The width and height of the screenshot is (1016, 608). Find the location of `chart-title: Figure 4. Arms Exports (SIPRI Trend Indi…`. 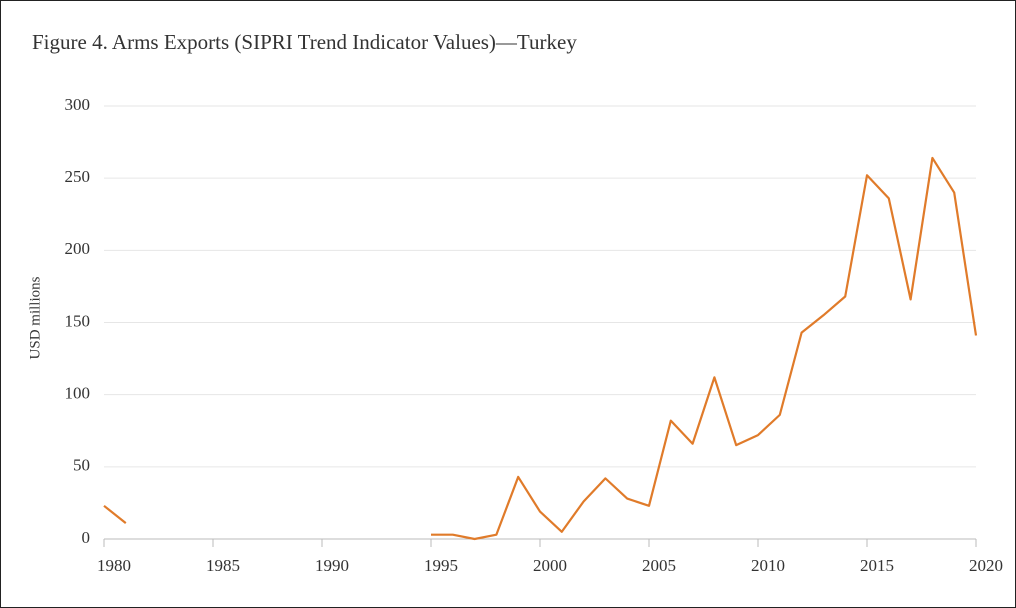

chart-title: Figure 4. Arms Exports (SIPRI Trend Indi… is located at coordinates (304, 42).